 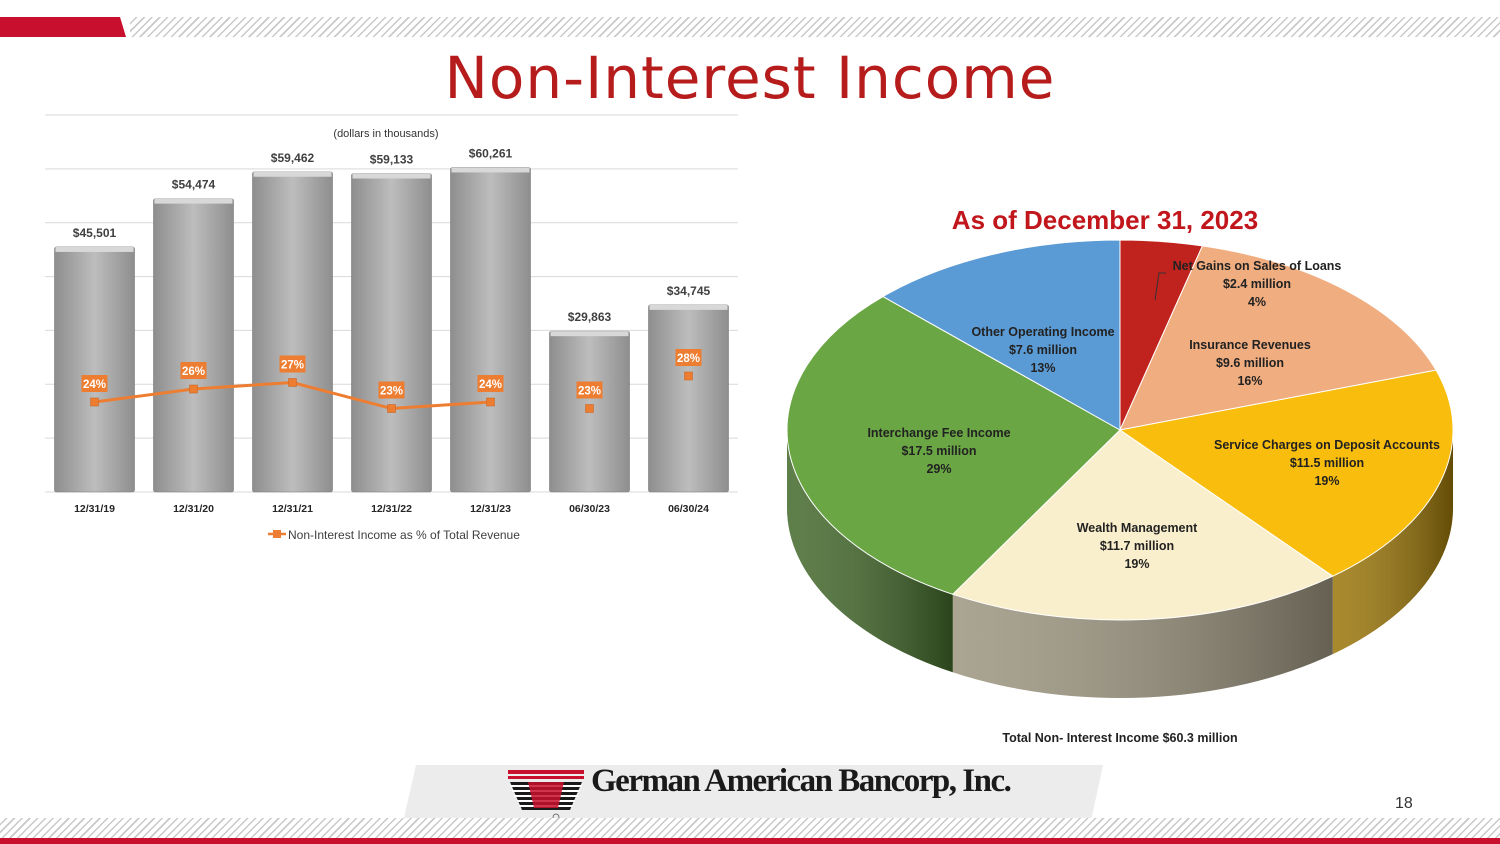 What do you see at coordinates (1160, 286) in the screenshot?
I see `leader-line` at bounding box center [1160, 286].